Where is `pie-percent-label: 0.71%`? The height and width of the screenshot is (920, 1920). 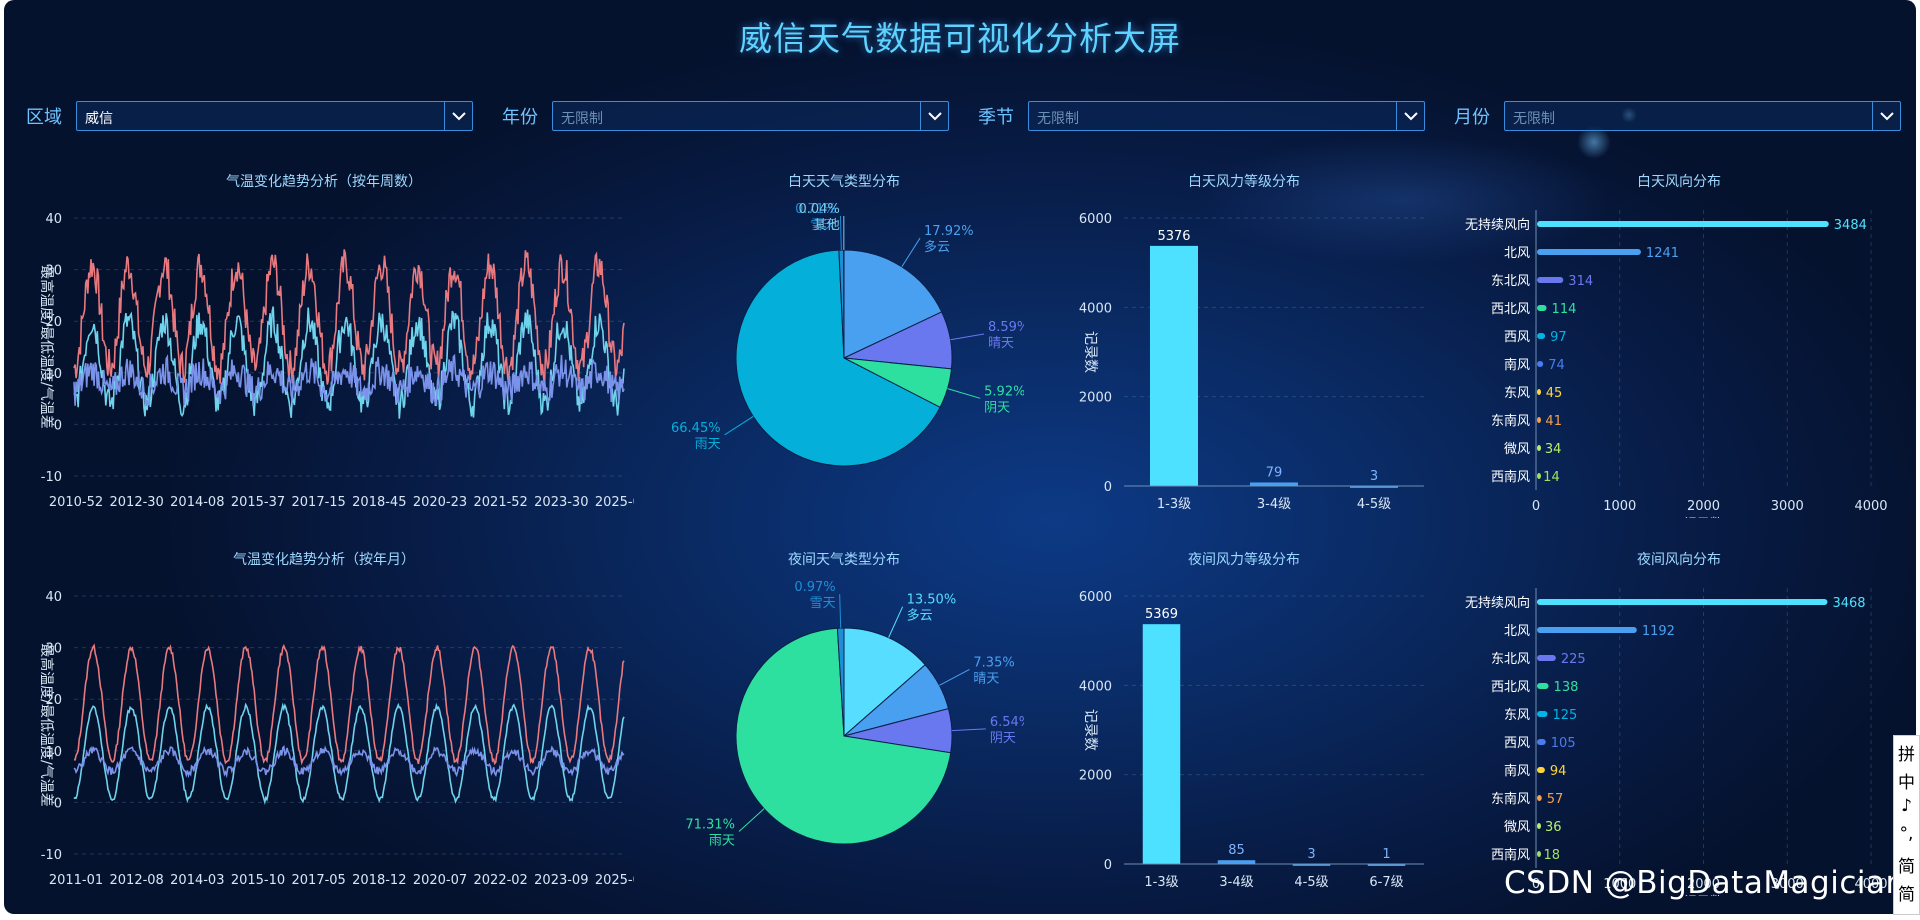
pie-percent-label: 0.71% is located at coordinates (815, 209).